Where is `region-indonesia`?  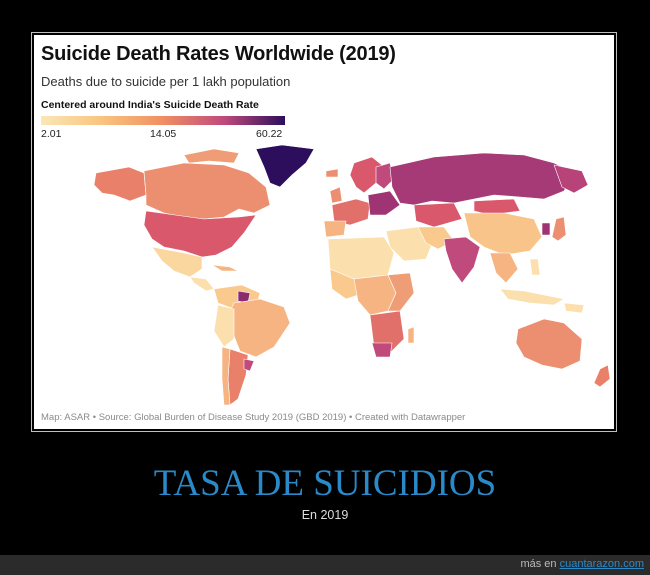 region-indonesia is located at coordinates (532, 297).